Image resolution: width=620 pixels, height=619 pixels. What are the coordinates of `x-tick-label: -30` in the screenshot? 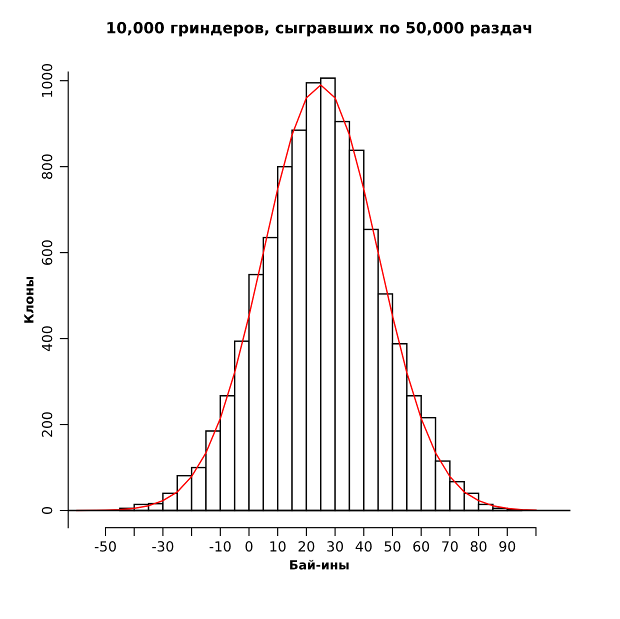 It's located at (163, 546).